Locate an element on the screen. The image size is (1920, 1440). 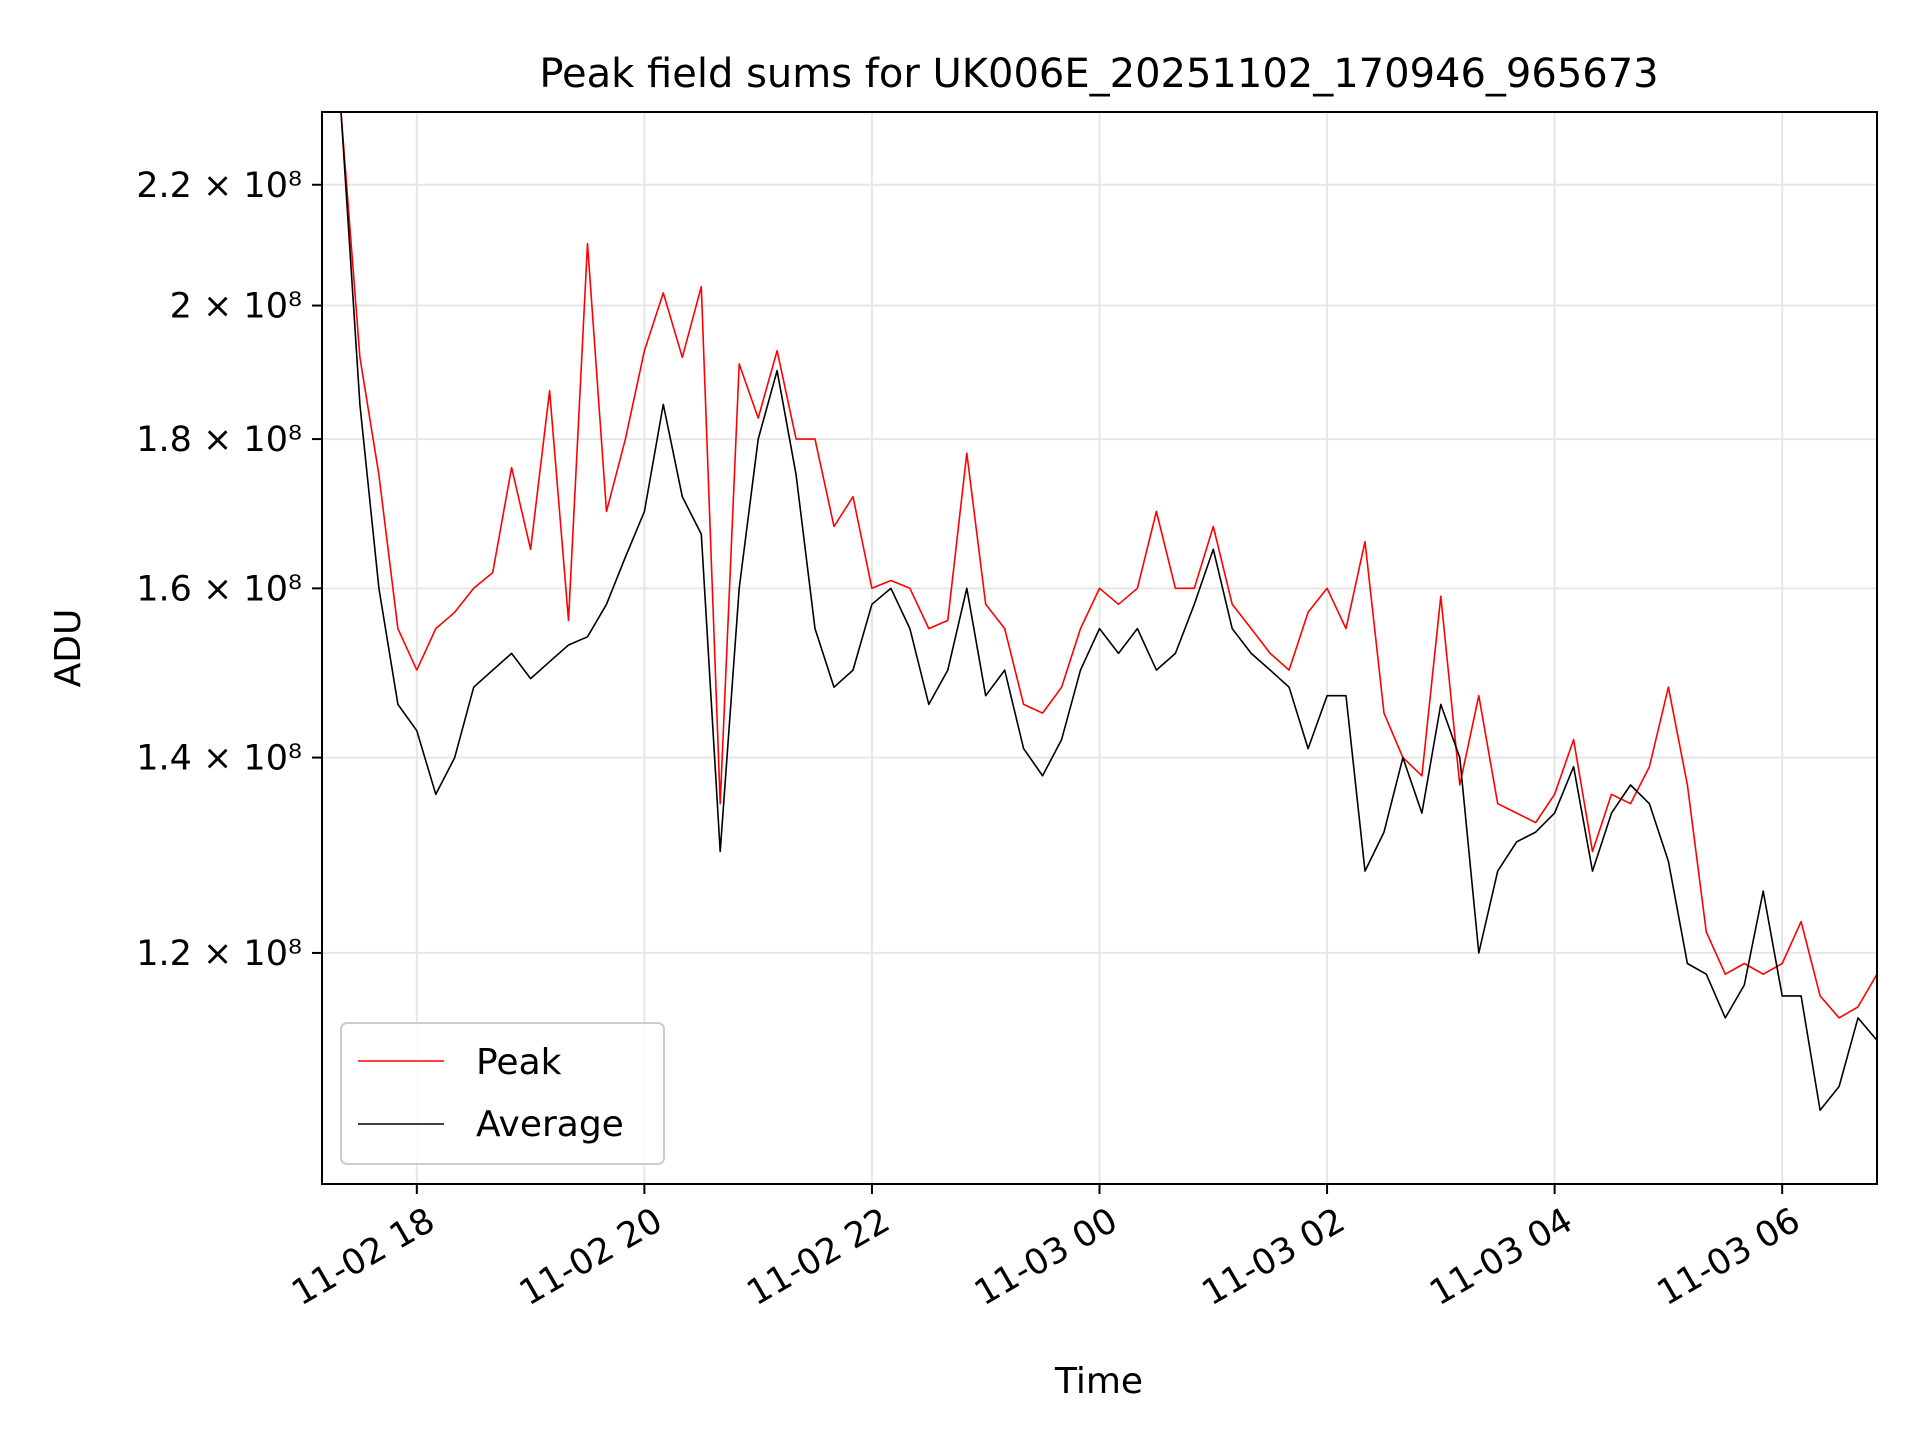
legend: Peak Average is located at coordinates (502, 1093).